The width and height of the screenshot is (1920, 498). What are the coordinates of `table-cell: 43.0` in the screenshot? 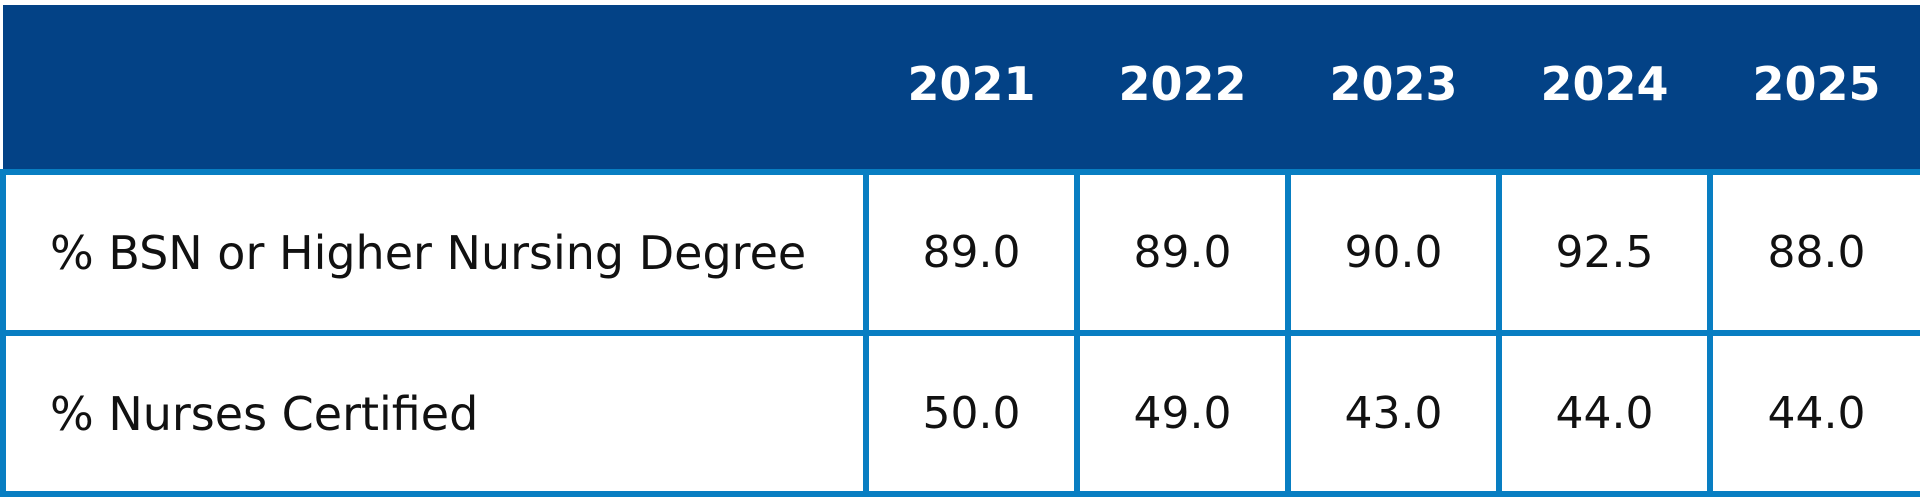 It's located at (1393, 413).